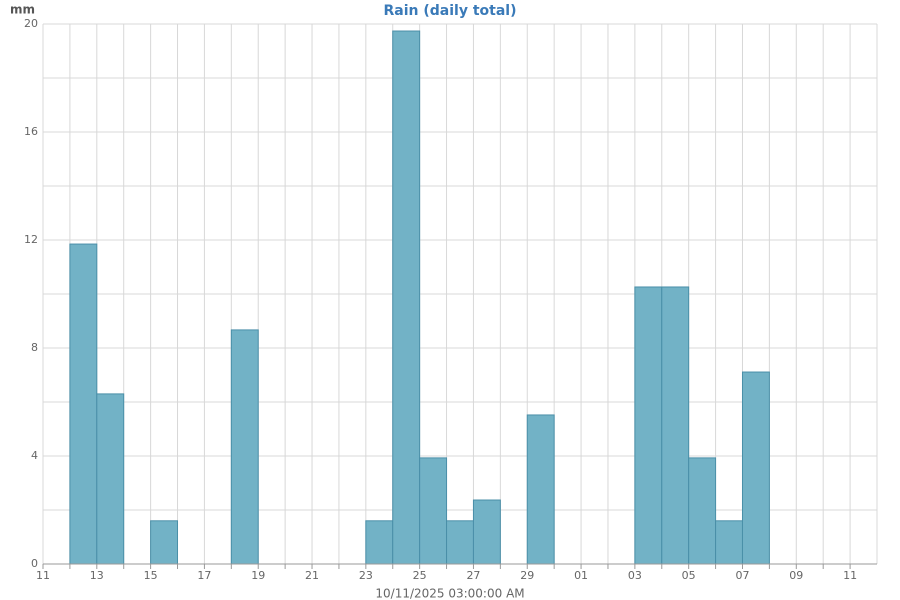  What do you see at coordinates (312, 575) in the screenshot?
I see `x-tick-label: 21` at bounding box center [312, 575].